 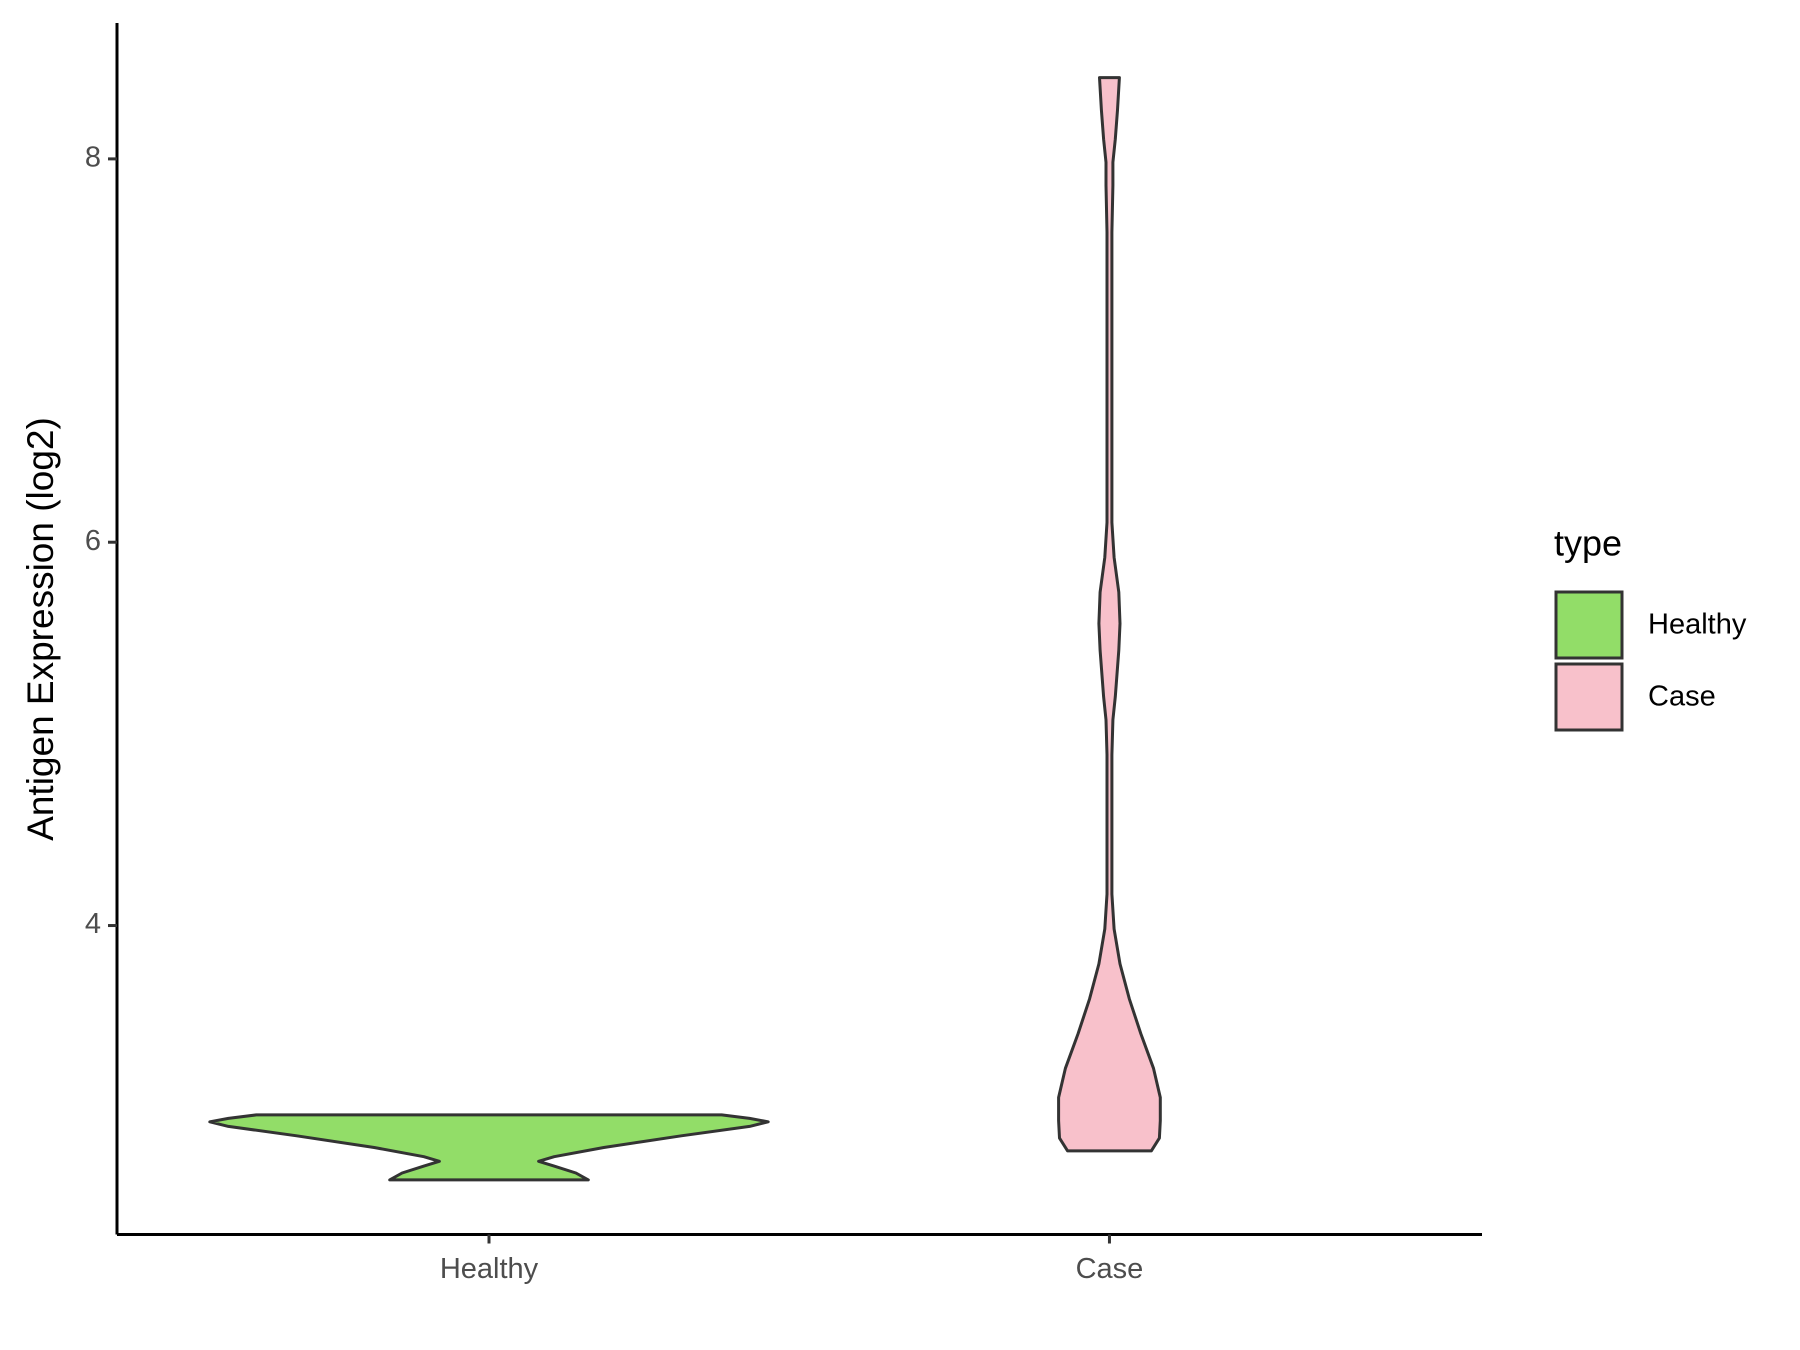 What do you see at coordinates (489, 1269) in the screenshot?
I see `x-tick-label: Healthy` at bounding box center [489, 1269].